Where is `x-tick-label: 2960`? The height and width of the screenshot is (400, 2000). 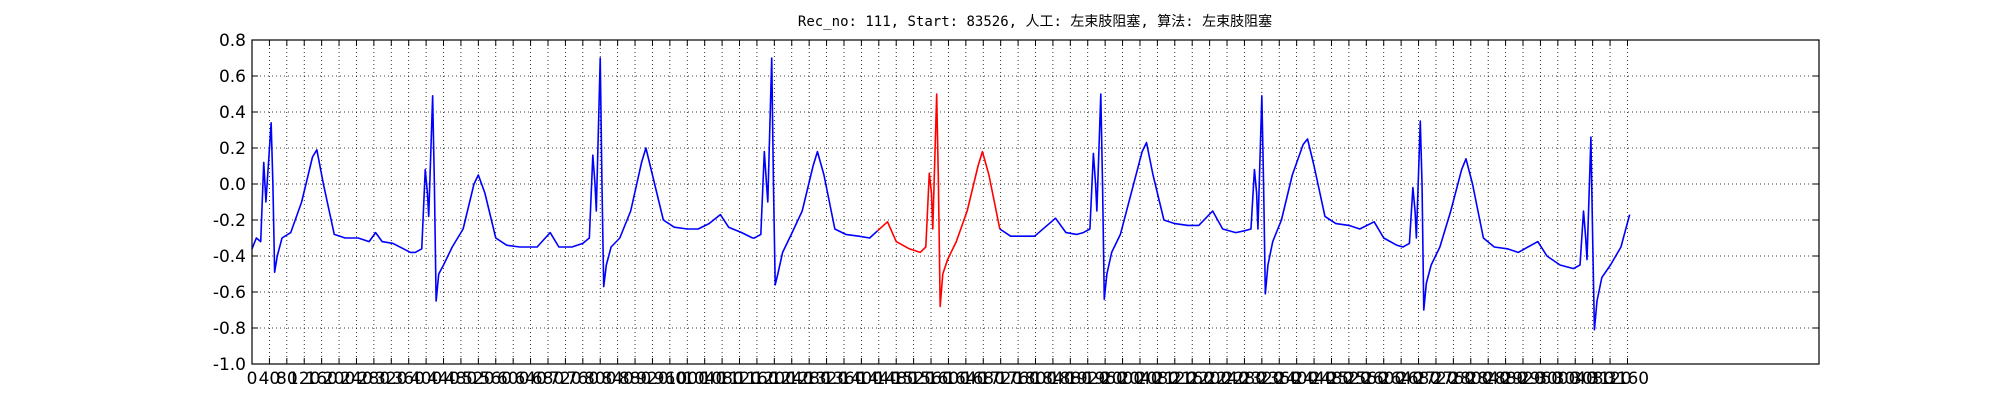 x-tick-label: 2960 is located at coordinates (1540, 379).